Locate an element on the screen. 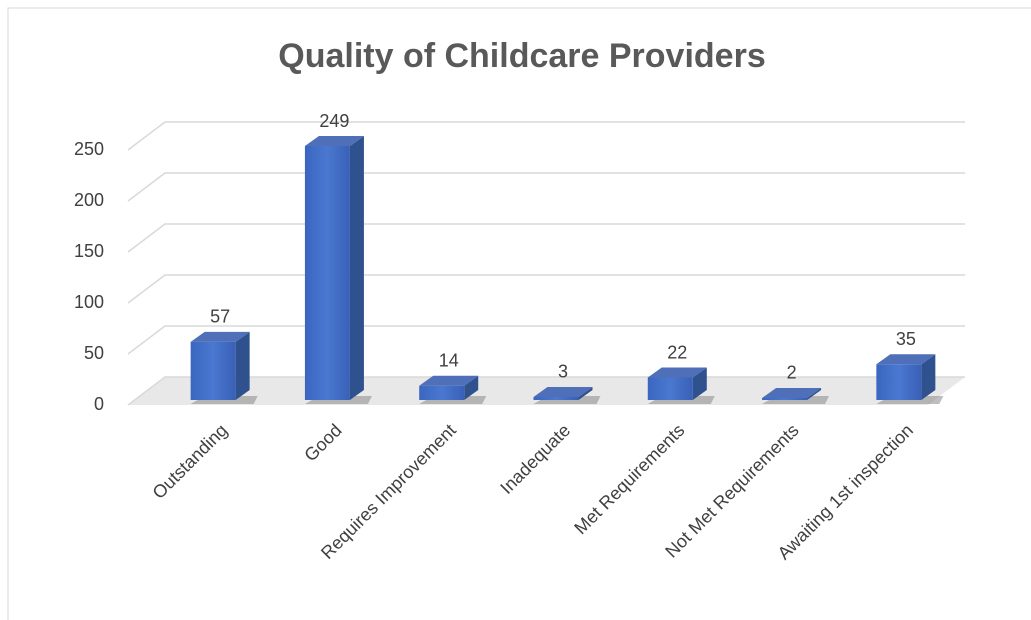 This screenshot has width=1031, height=620. data-label: 249 is located at coordinates (334, 121).